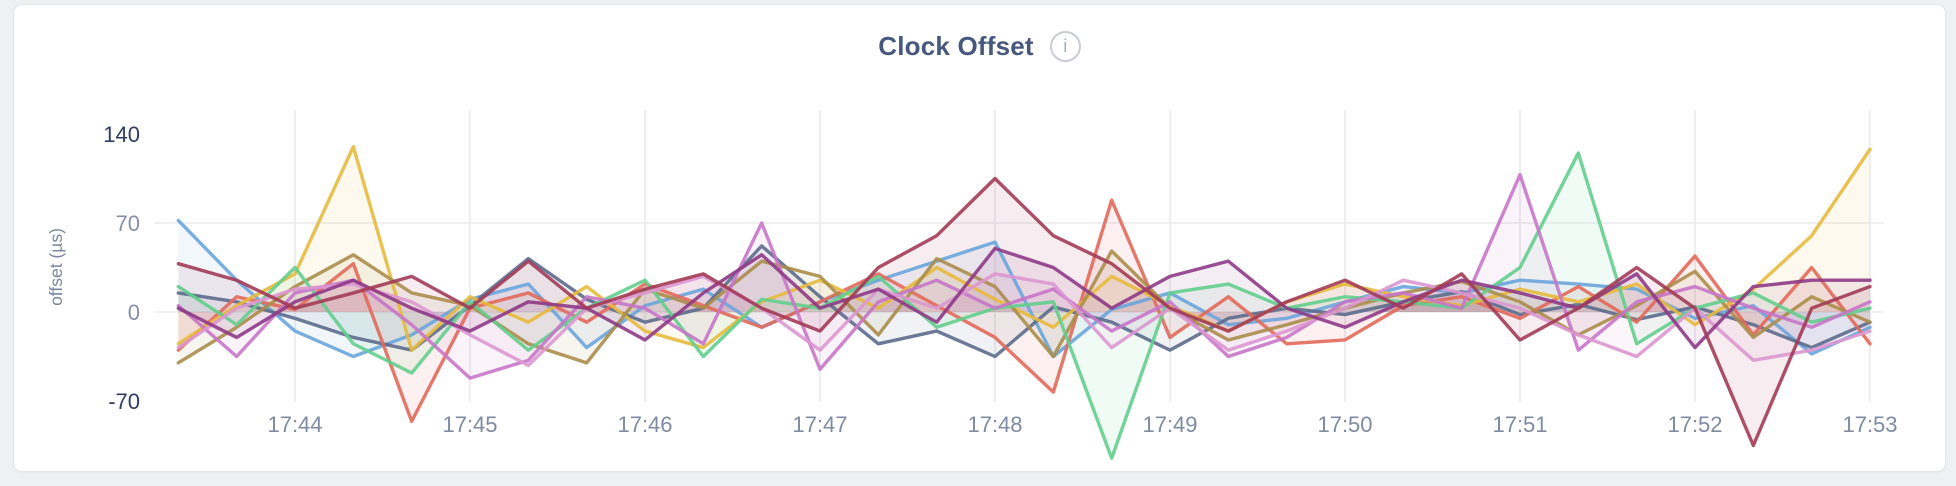  Describe the element at coordinates (1519, 424) in the screenshot. I see `x-axis-tick-label: 17:51` at that location.